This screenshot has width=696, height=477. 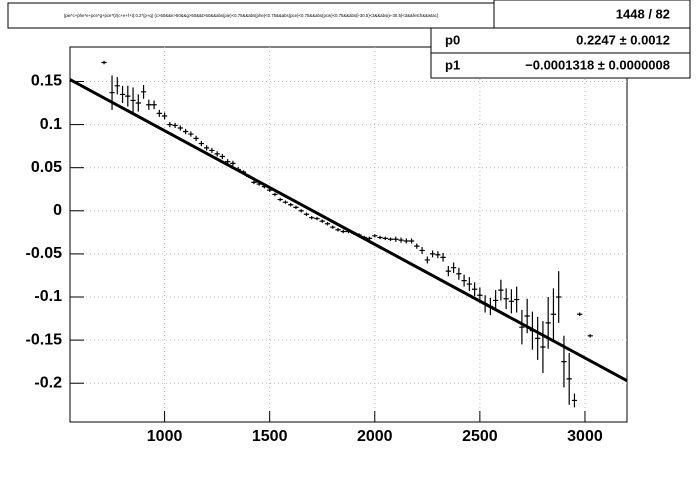 I want to click on param-value: −0.0001318 ± 0.0000008, so click(x=597, y=64).